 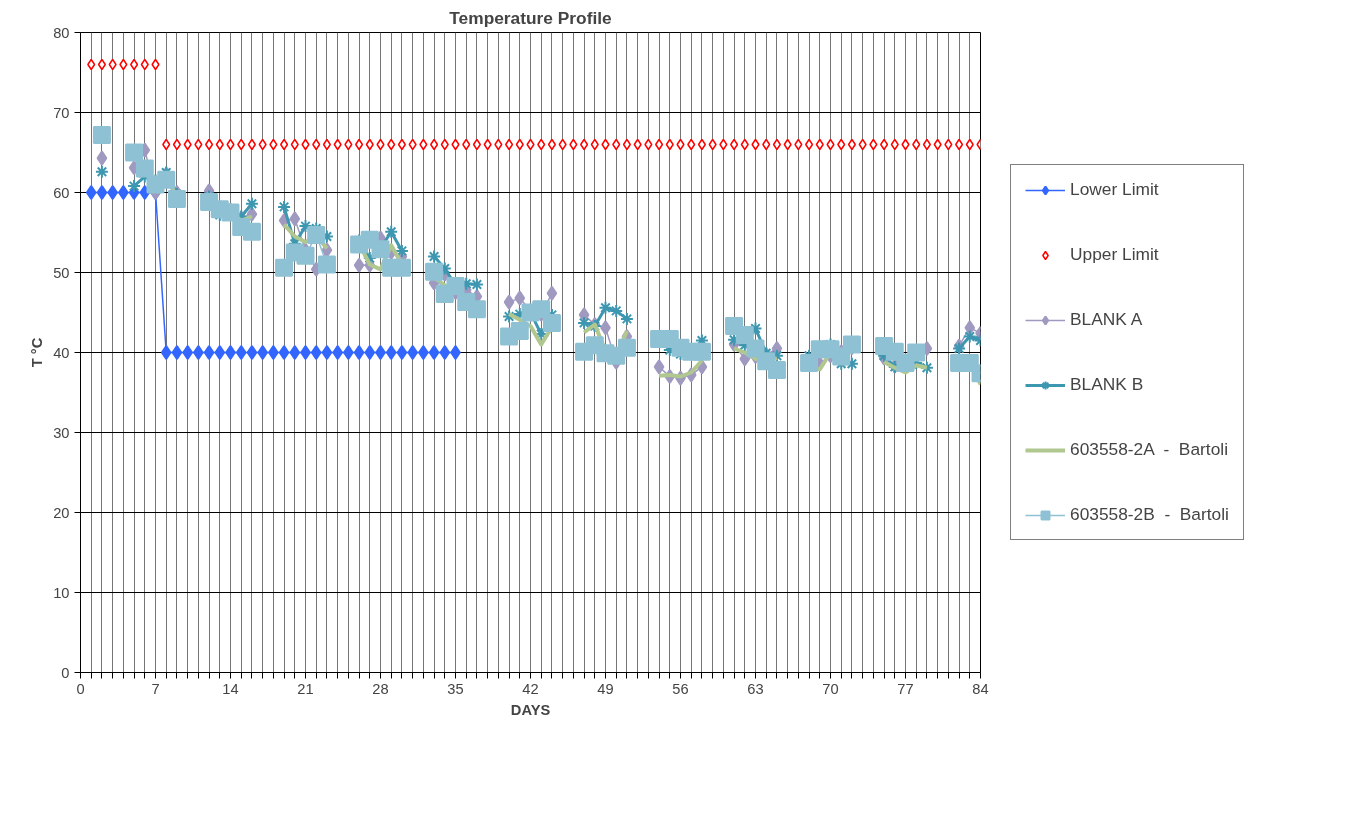 I want to click on x-tick-label: 84, so click(x=980, y=688).